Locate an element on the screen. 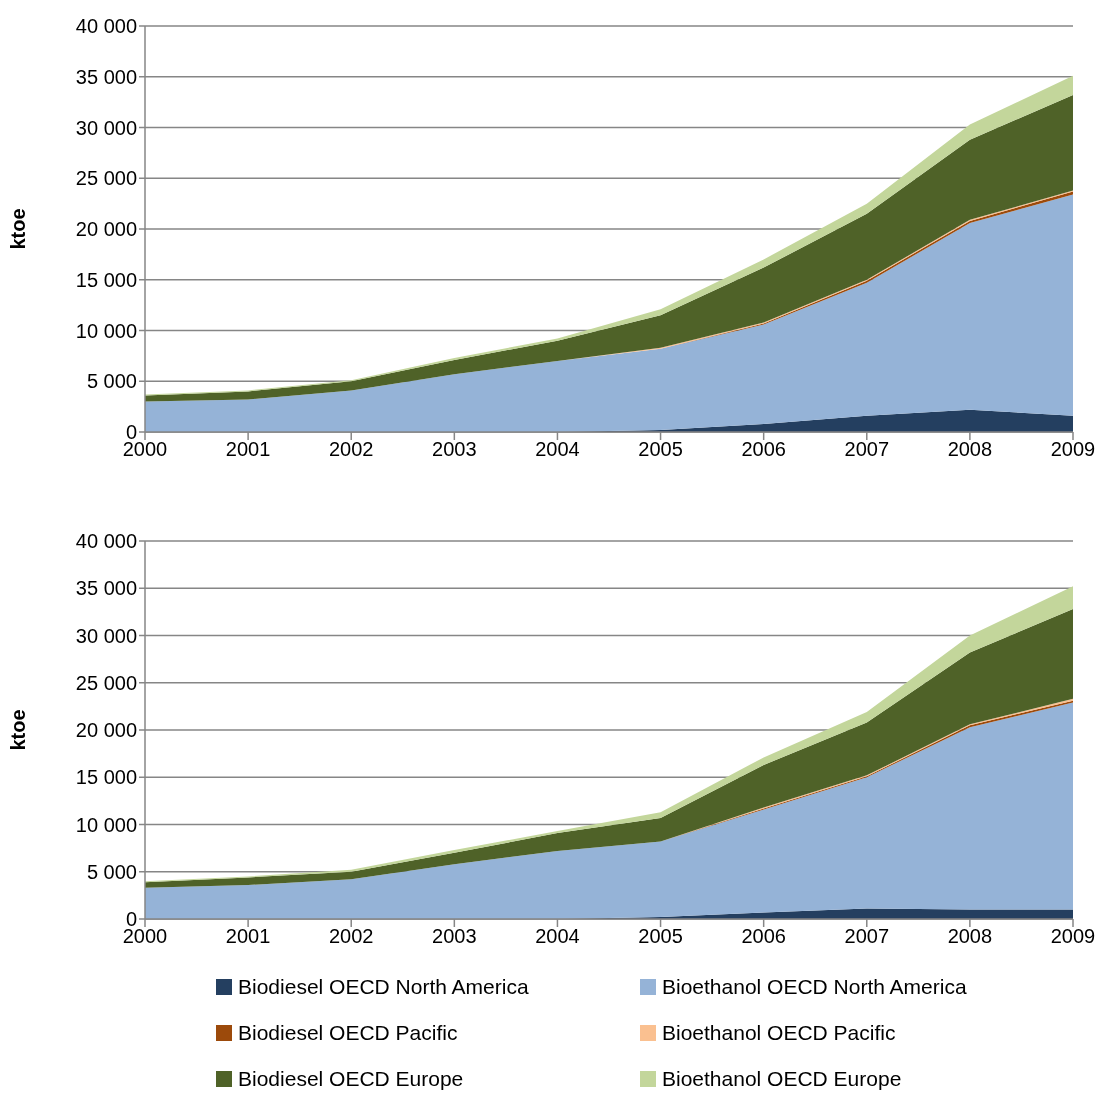  legend-label: Biodiesel OECD Europe is located at coordinates (351, 1079).